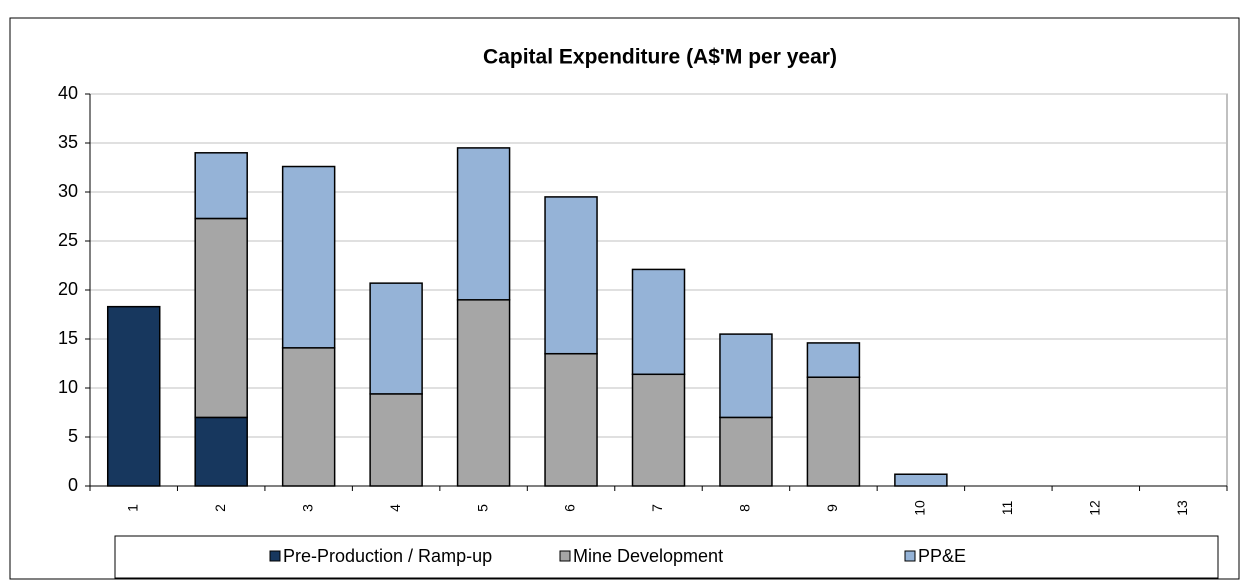  What do you see at coordinates (73, 436) in the screenshot?
I see `y-tick-label: 5` at bounding box center [73, 436].